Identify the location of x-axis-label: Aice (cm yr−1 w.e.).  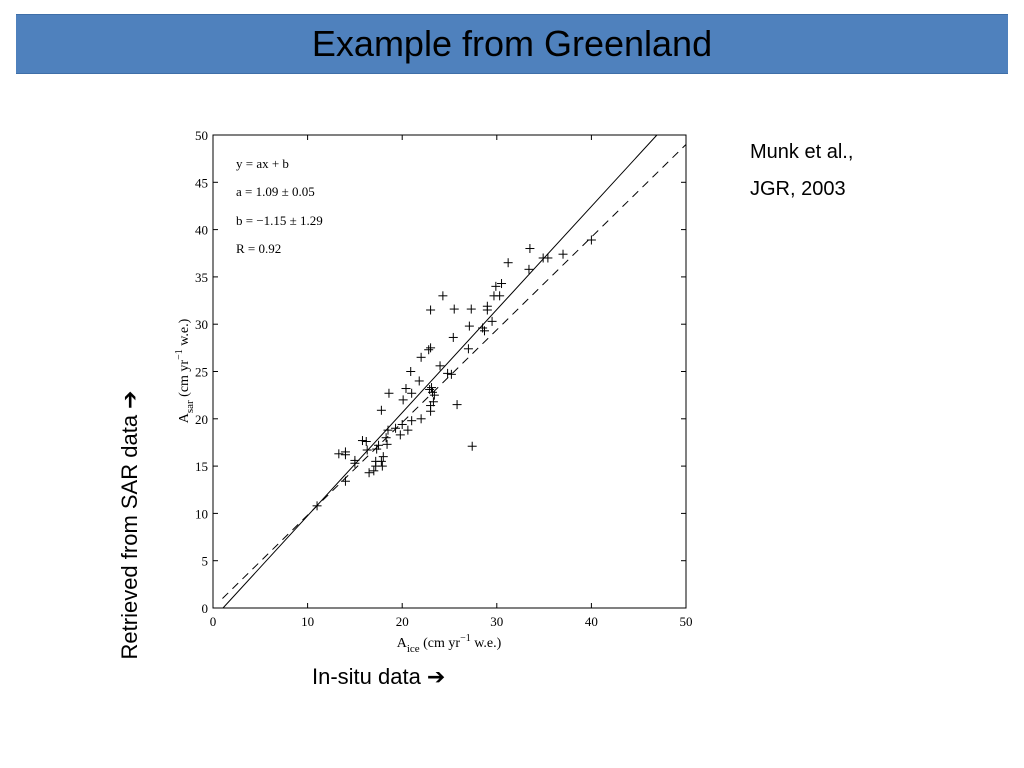
(449, 644).